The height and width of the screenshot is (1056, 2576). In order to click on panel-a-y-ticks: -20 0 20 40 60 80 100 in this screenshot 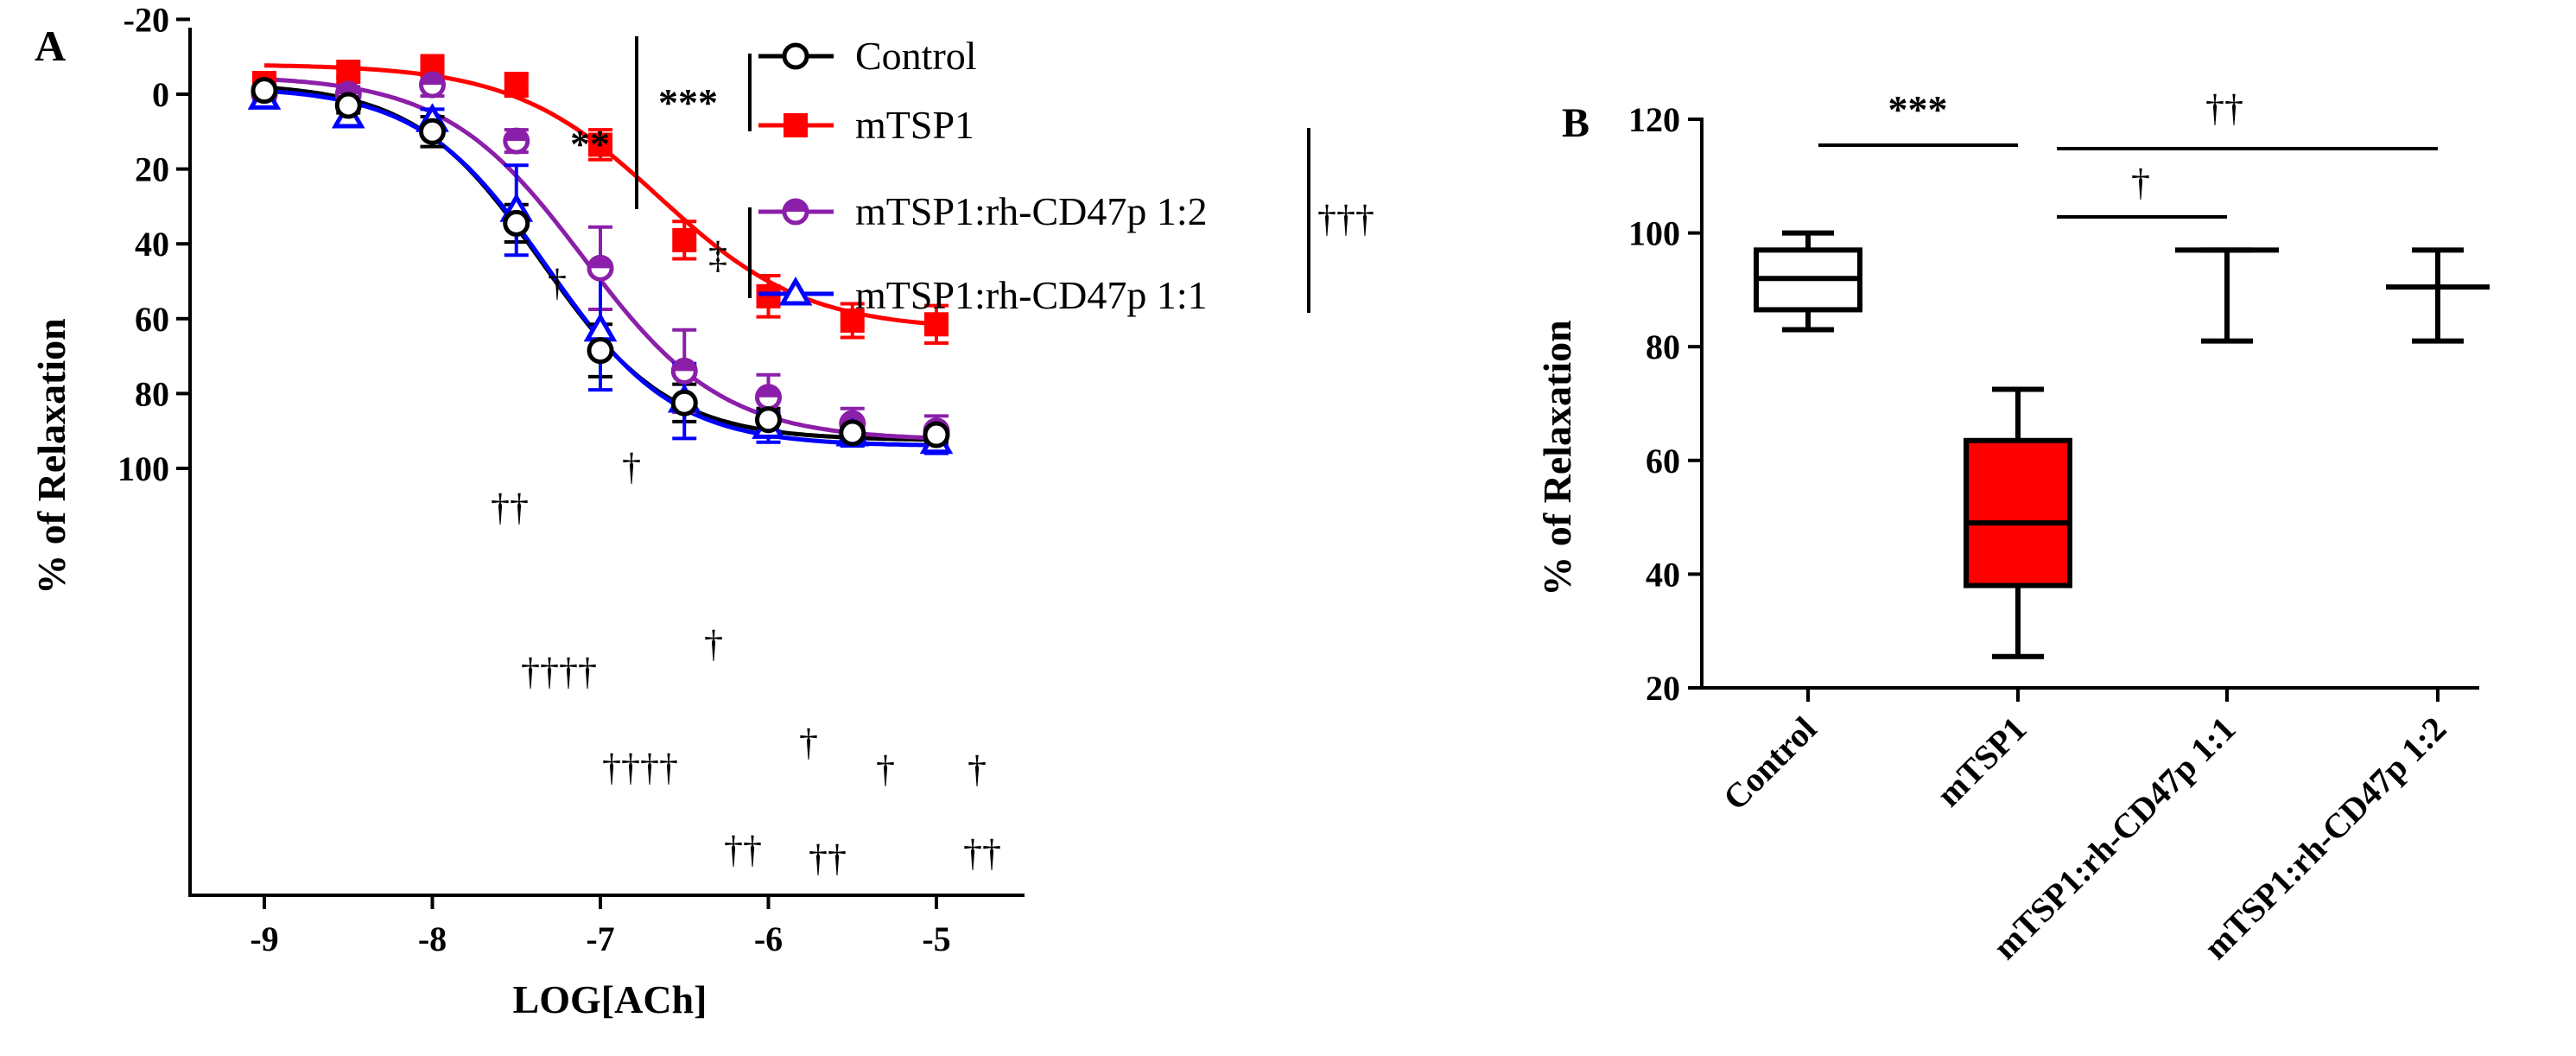, I will do `click(153, 244)`.